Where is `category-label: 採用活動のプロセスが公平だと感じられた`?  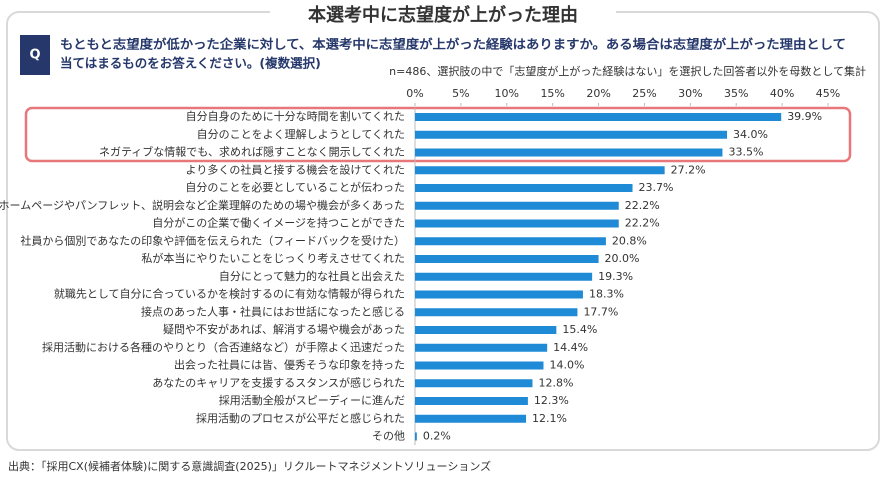
category-label: 採用活動のプロセスが公平だと感じられた is located at coordinates (300, 418).